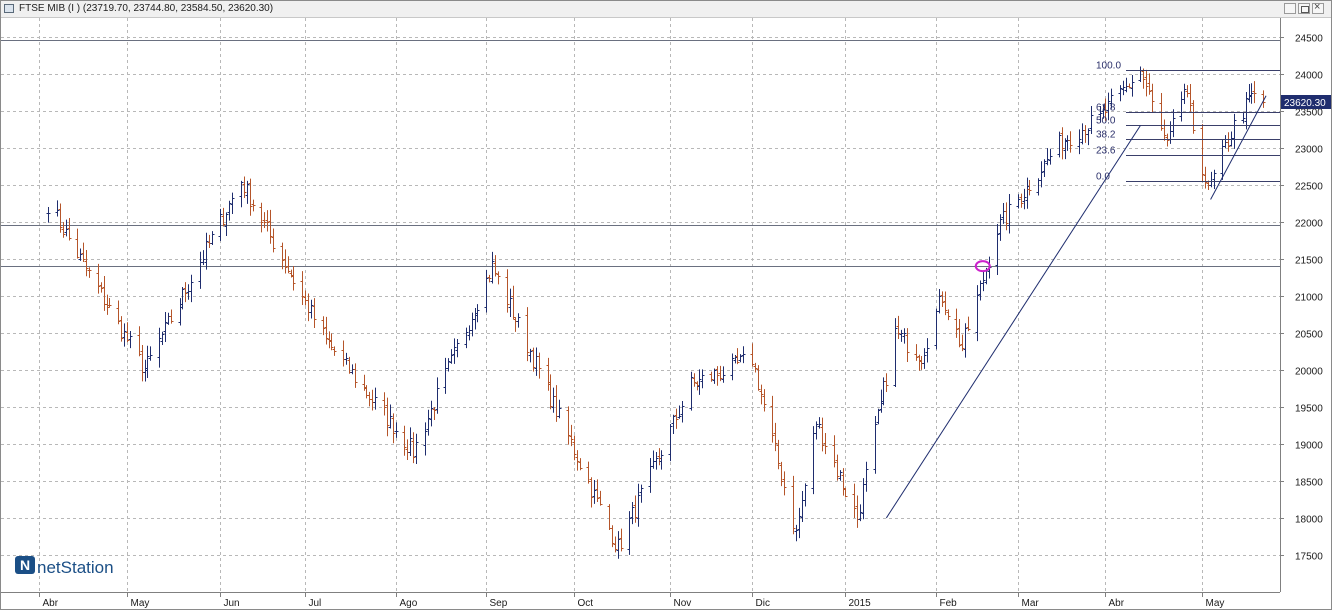 The image size is (1332, 610). I want to click on y-axis-tick-label: 24500, so click(1309, 39).